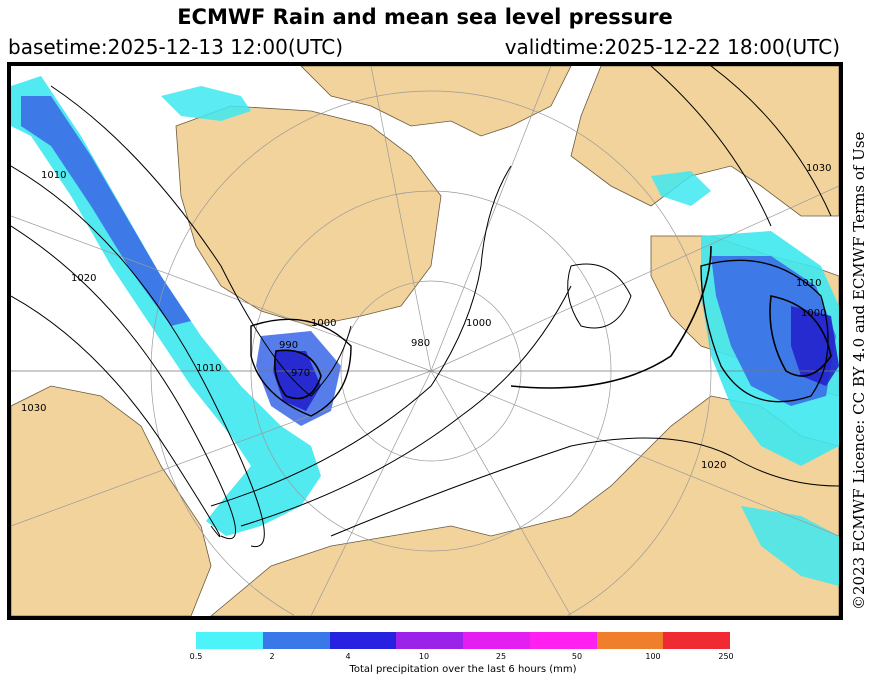  I want to click on legend-tick: 2, so click(272, 656).